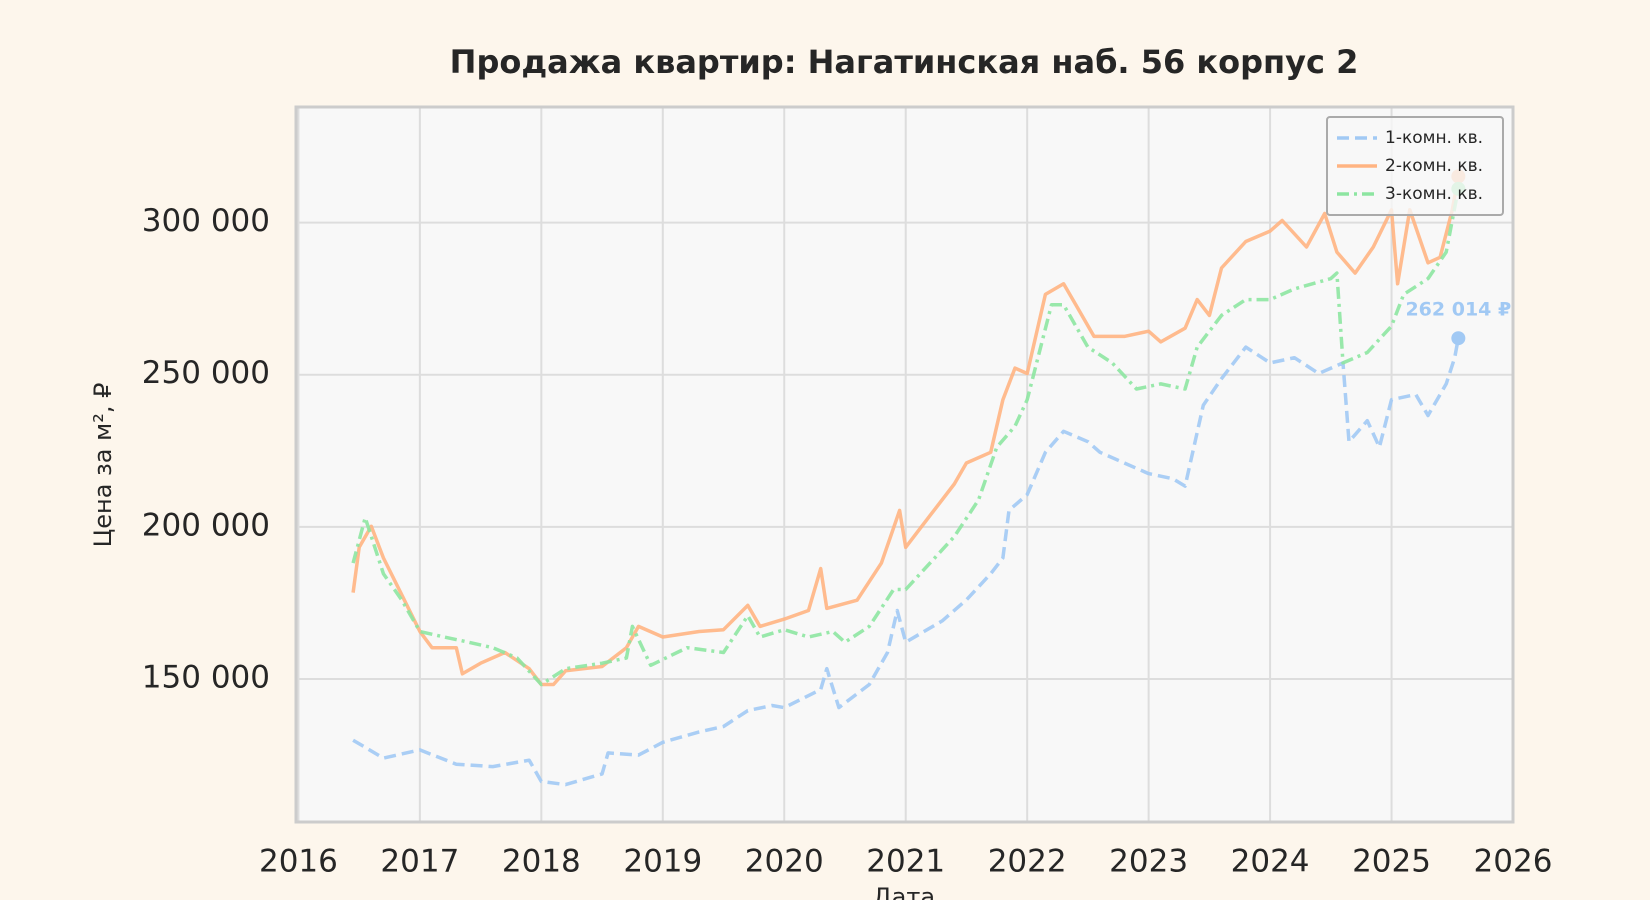 The height and width of the screenshot is (900, 1650). Describe the element at coordinates (419, 862) in the screenshot. I see `x-tick-label: 2017` at that location.